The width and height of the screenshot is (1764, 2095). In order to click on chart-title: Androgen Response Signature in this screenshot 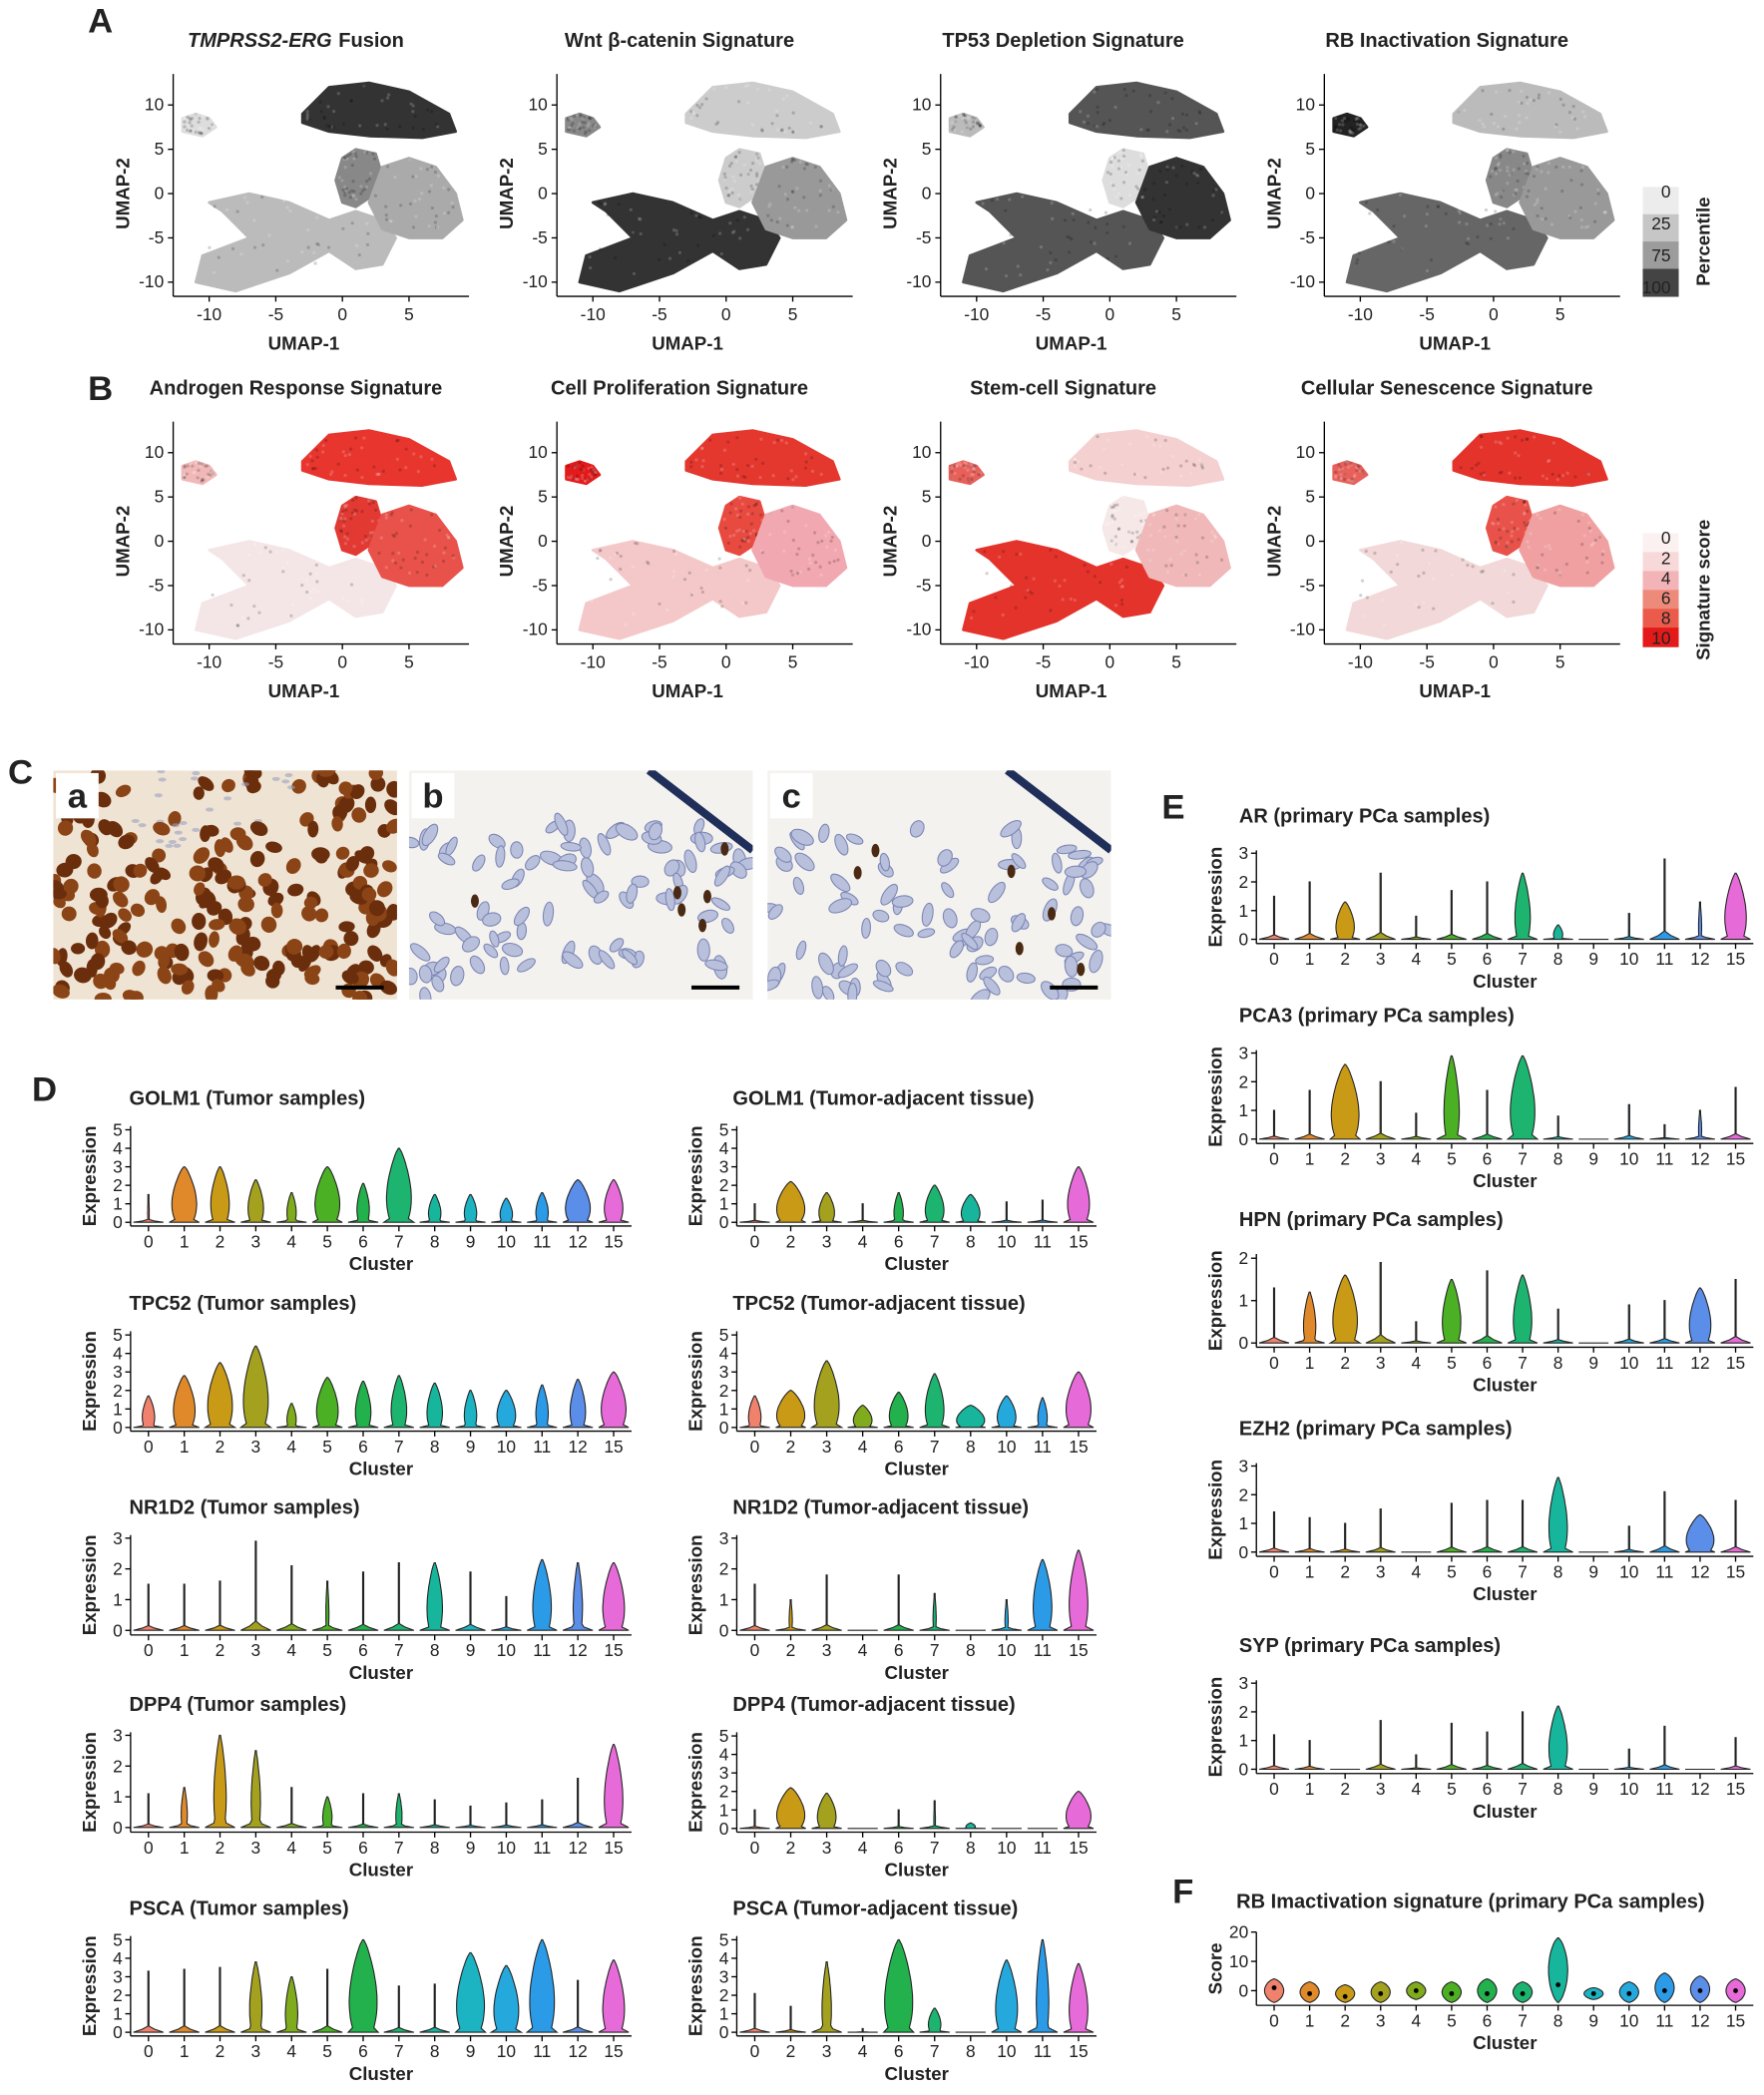, I will do `click(296, 389)`.